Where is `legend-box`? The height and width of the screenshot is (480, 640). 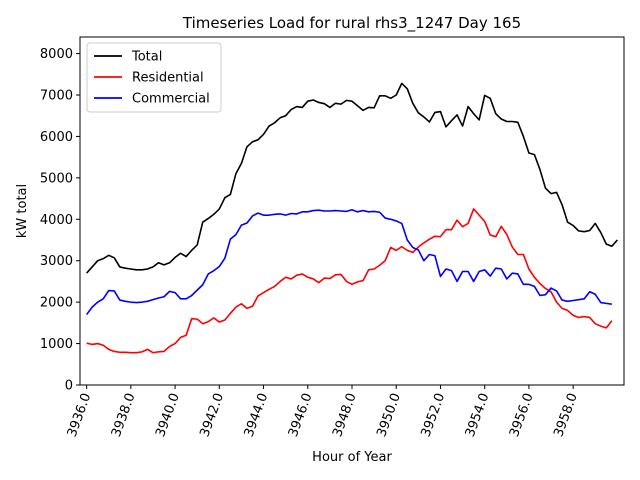 legend-box is located at coordinates (154, 77).